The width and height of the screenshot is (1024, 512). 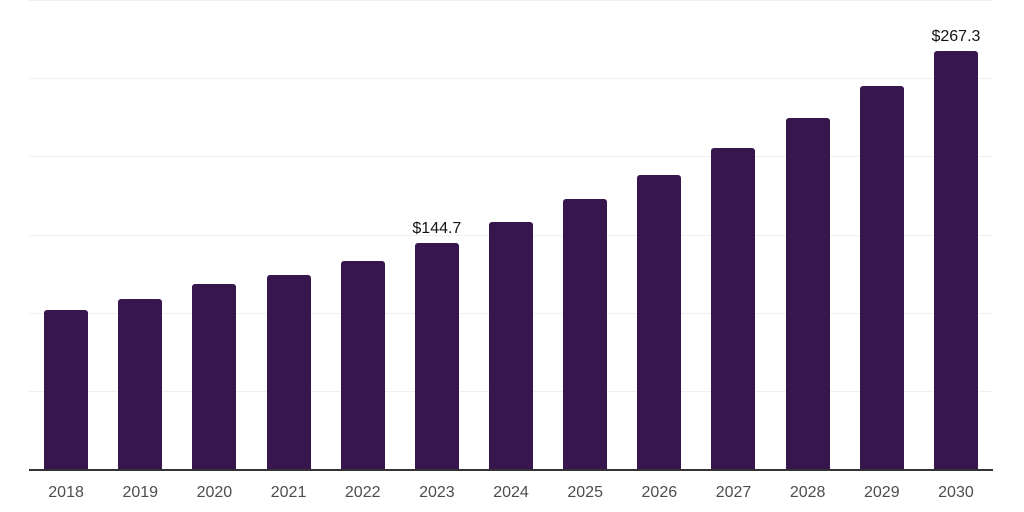 I want to click on x-tick-label-2027: 2027, so click(x=733, y=492).